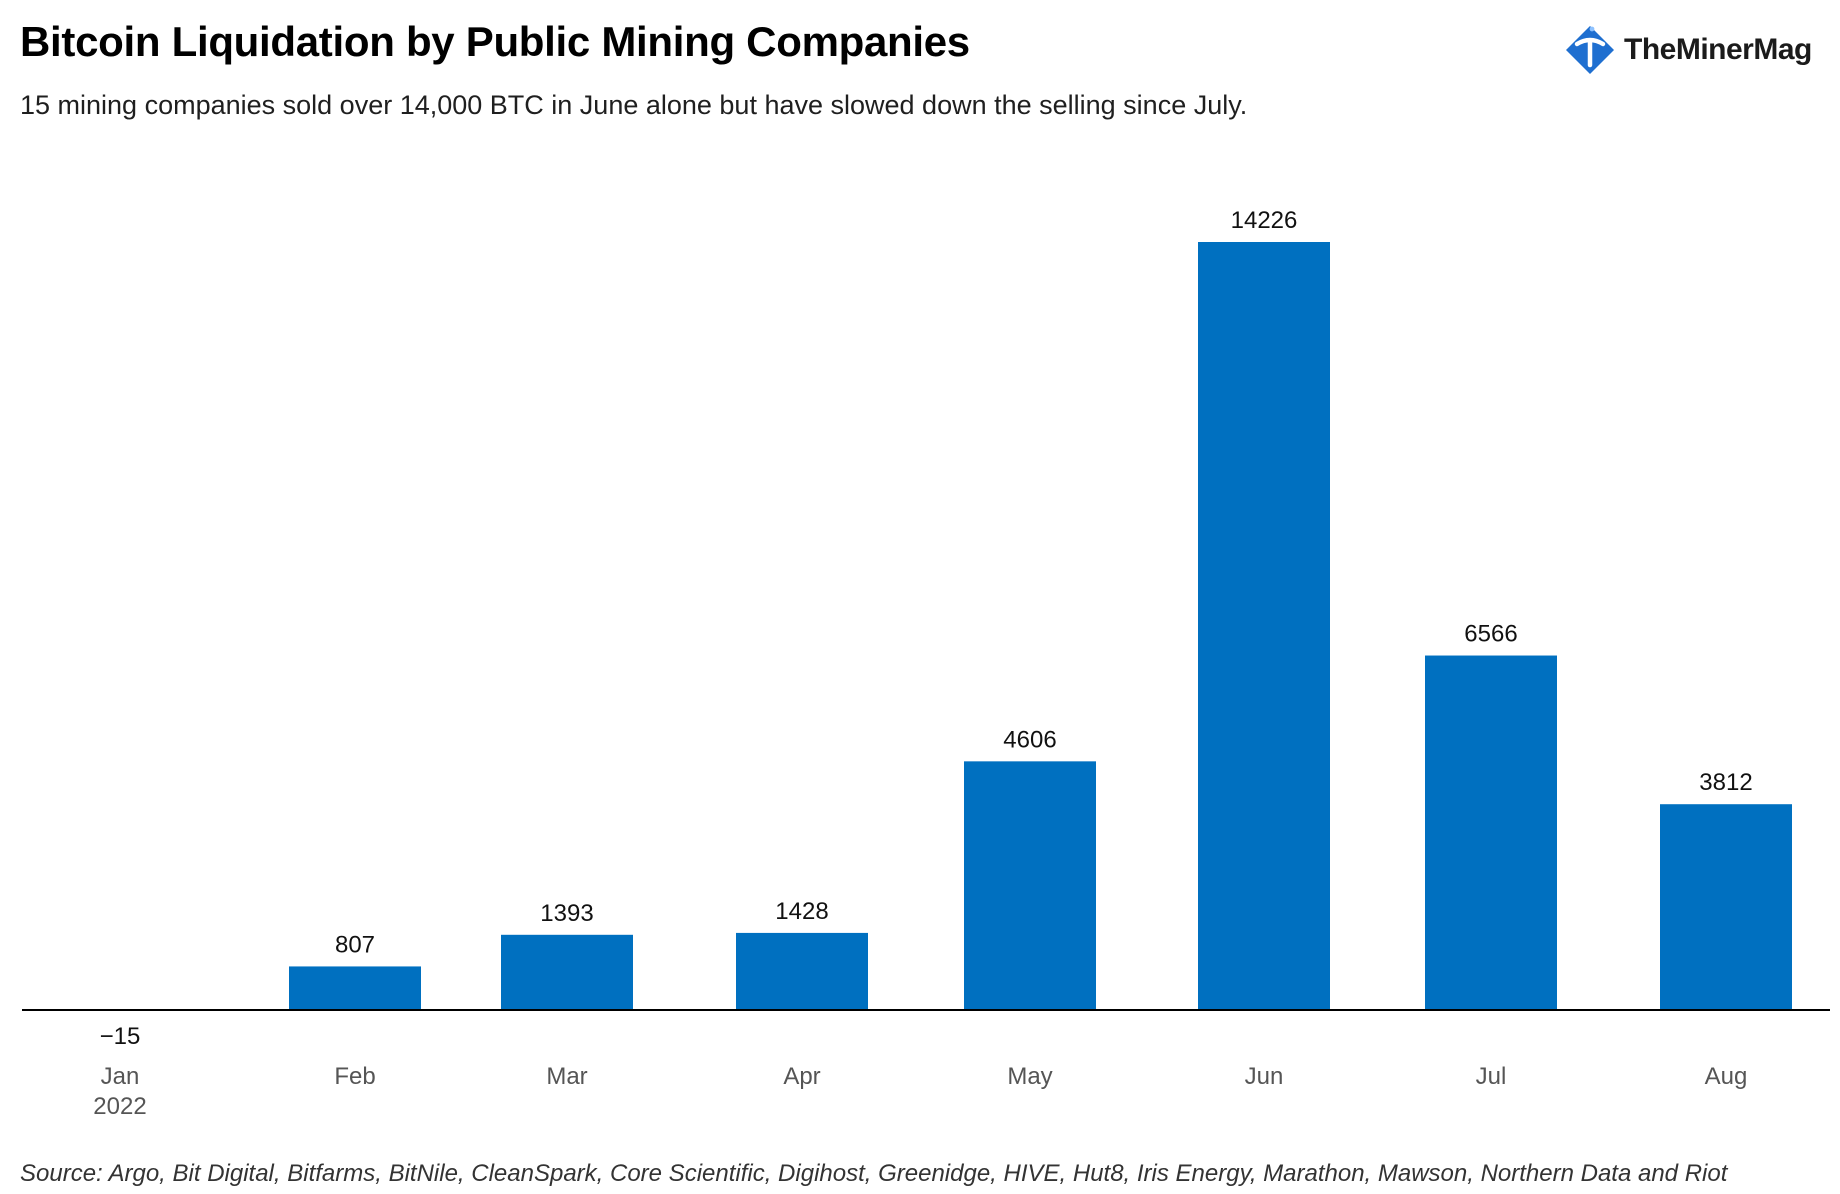 The image size is (1840, 1194). What do you see at coordinates (1029, 739) in the screenshot?
I see `data-label-may: 4606` at bounding box center [1029, 739].